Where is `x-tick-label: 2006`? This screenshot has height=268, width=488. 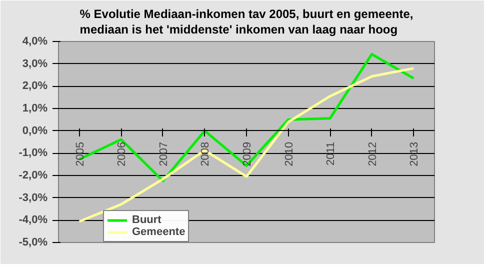
x-tick-label: 2006 is located at coordinates (122, 154).